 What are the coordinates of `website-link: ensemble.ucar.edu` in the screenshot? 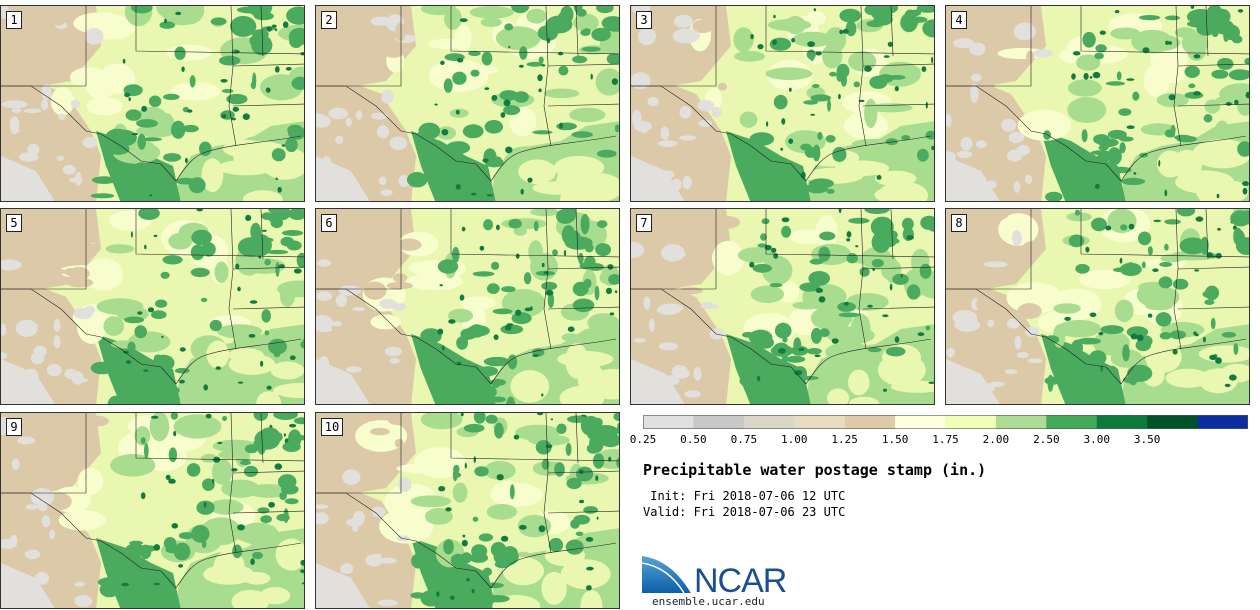 It's located at (708, 601).